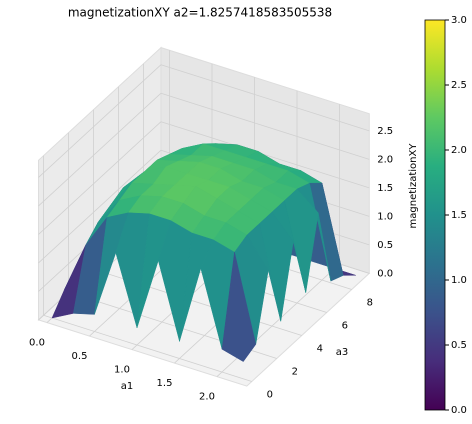 This screenshot has height=424, width=472. Describe the element at coordinates (459, 410) in the screenshot. I see `colorbar-tick-label: 0.0` at that location.